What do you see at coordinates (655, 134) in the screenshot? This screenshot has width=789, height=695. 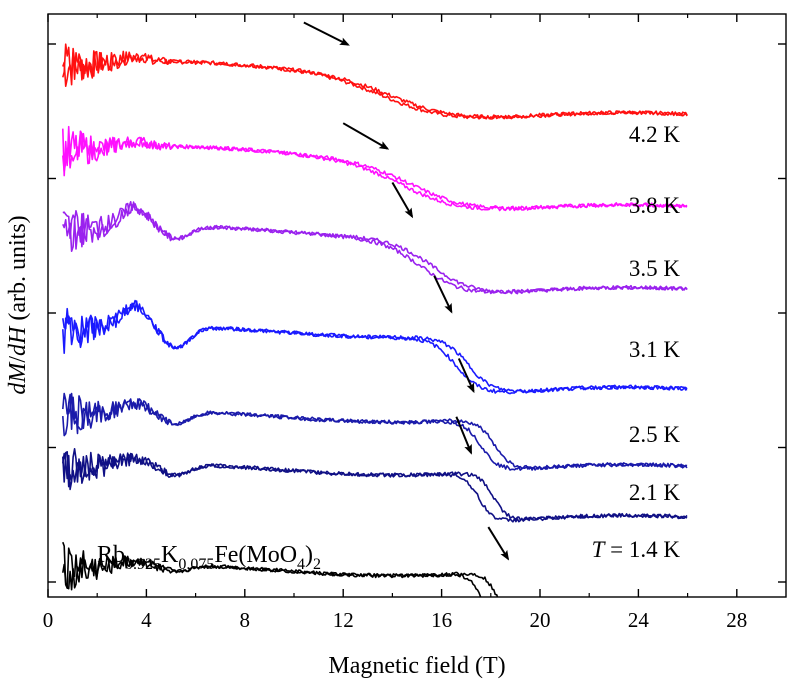 I see `series-label: 4.2 K` at bounding box center [655, 134].